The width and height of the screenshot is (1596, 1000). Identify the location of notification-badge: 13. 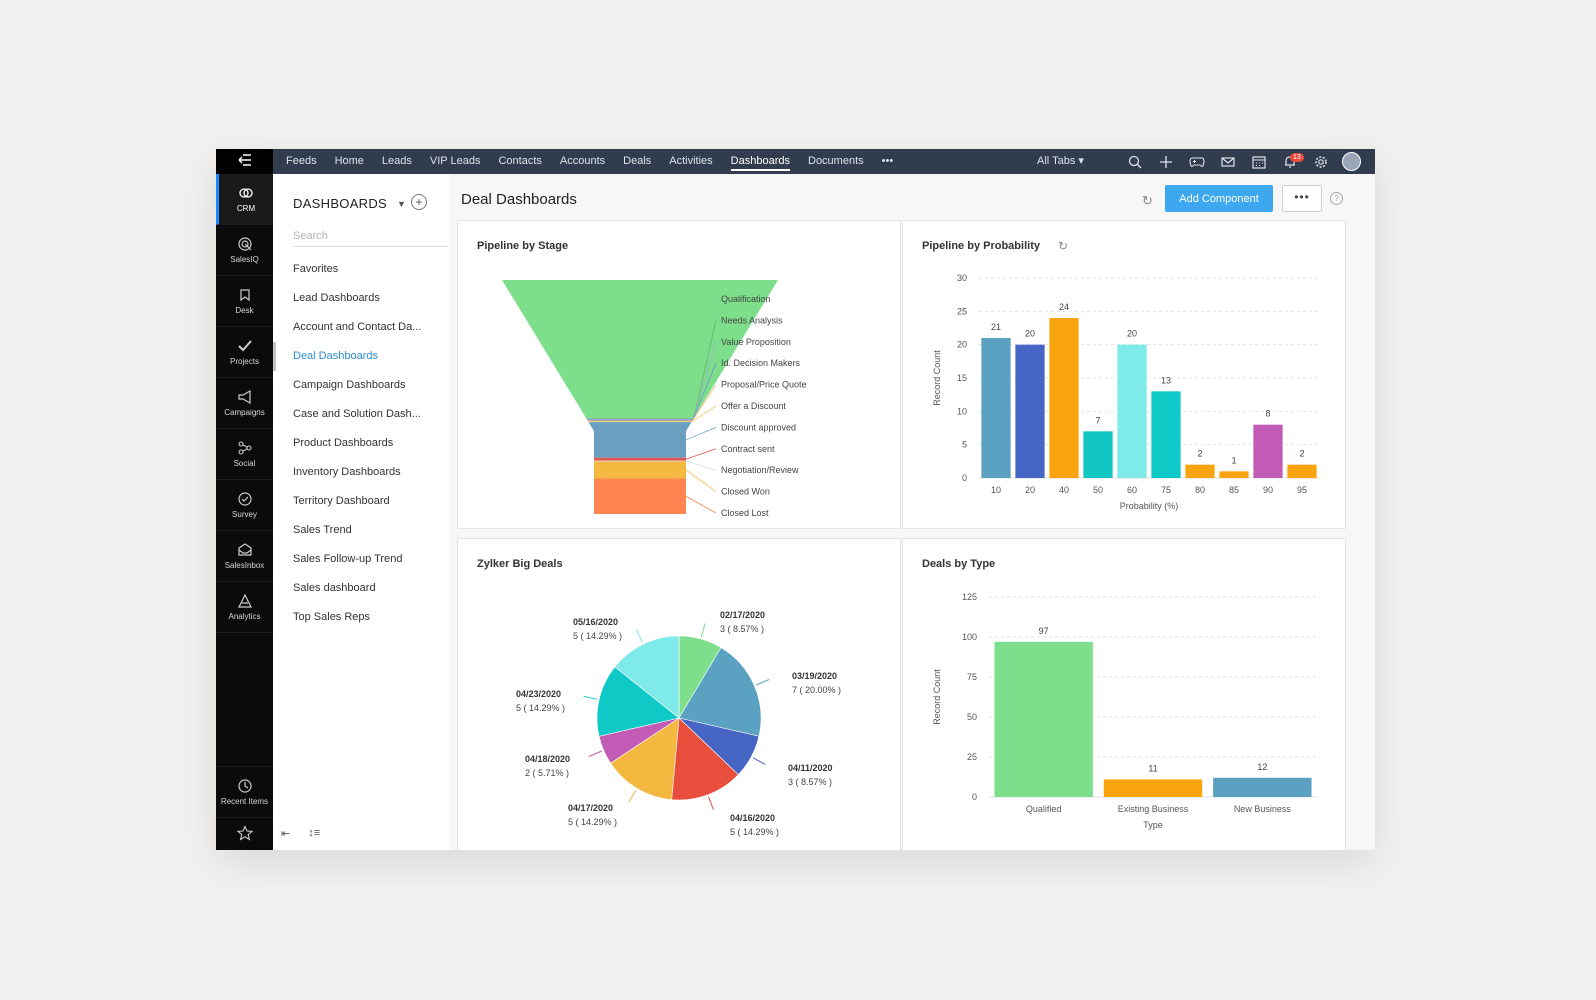
(1297, 157).